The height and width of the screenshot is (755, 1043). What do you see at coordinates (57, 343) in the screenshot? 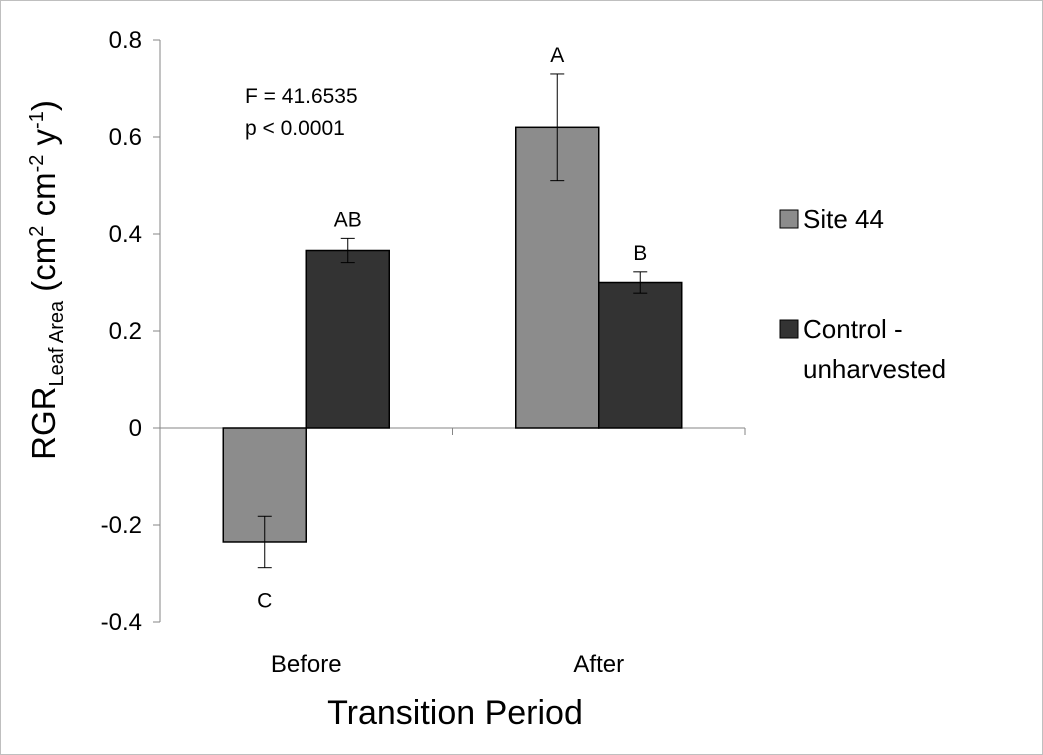
I see `y-axis-title-sub: Leaf Area` at bounding box center [57, 343].